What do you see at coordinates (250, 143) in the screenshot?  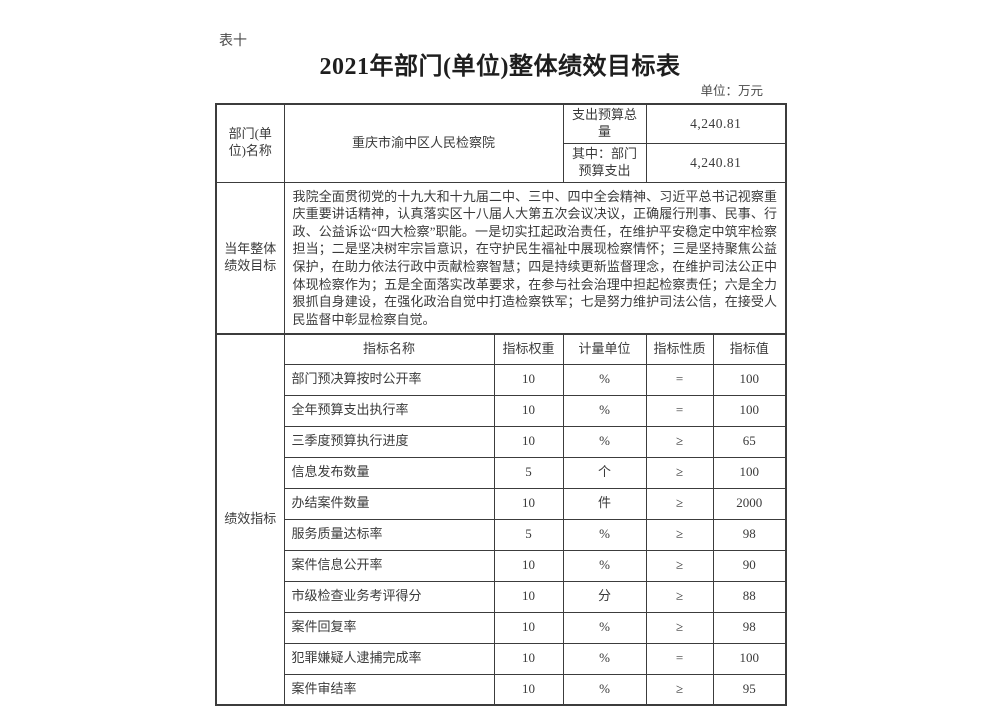 I see `dept-name-label: 部门(单位)名称` at bounding box center [250, 143].